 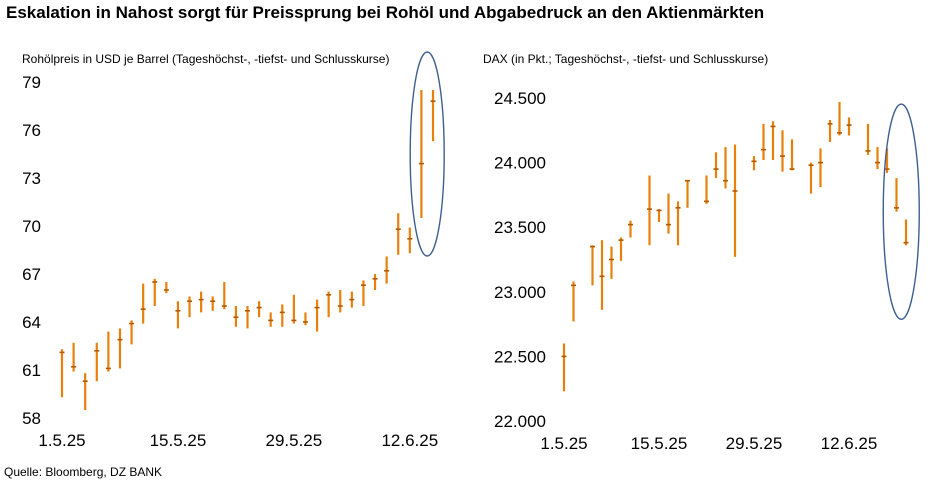 I want to click on dax-y-tick-label: 23.000, so click(x=520, y=292).